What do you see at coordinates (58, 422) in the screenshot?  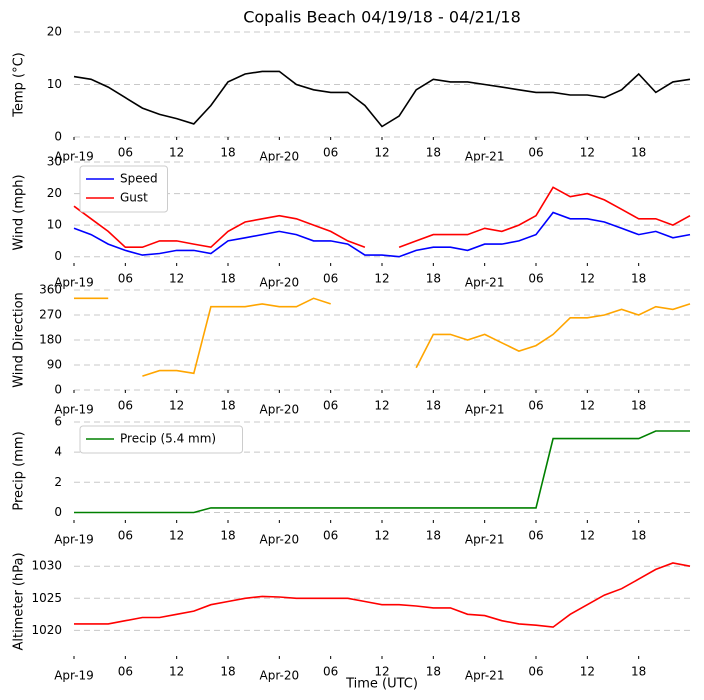 I see `y-tick-label: 6` at bounding box center [58, 422].